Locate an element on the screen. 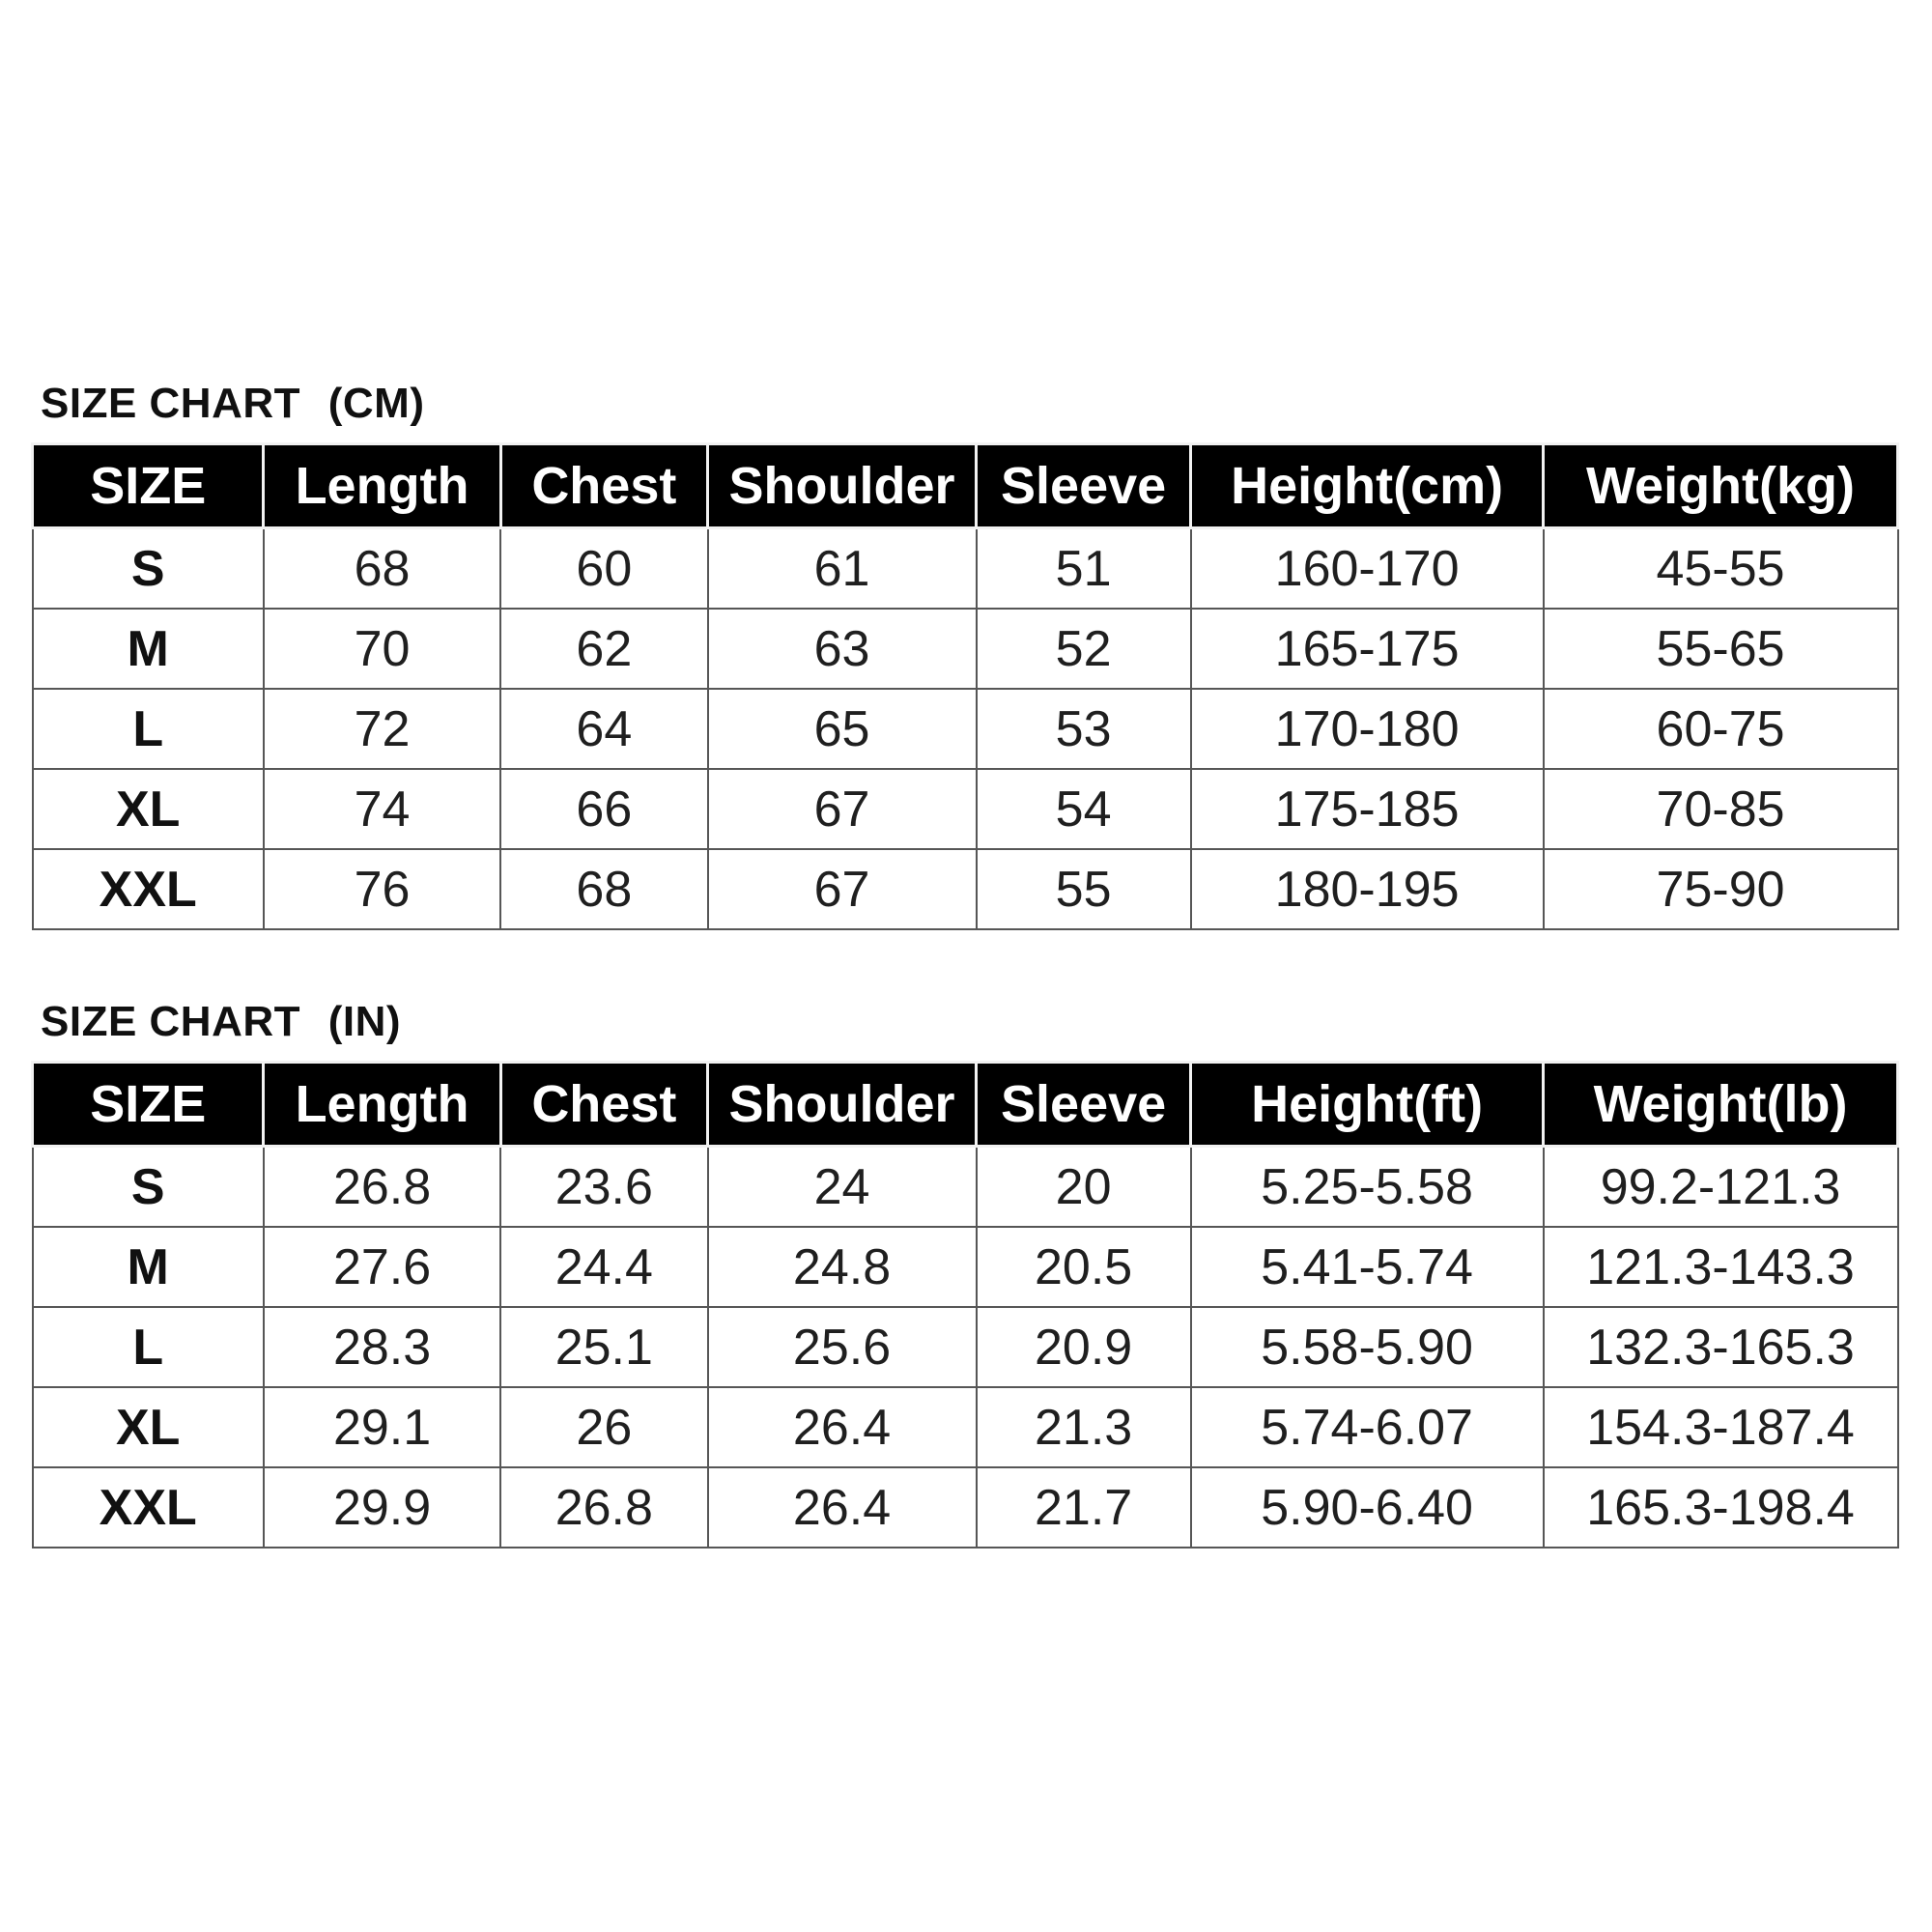  cell-chest: 64 is located at coordinates (604, 729).